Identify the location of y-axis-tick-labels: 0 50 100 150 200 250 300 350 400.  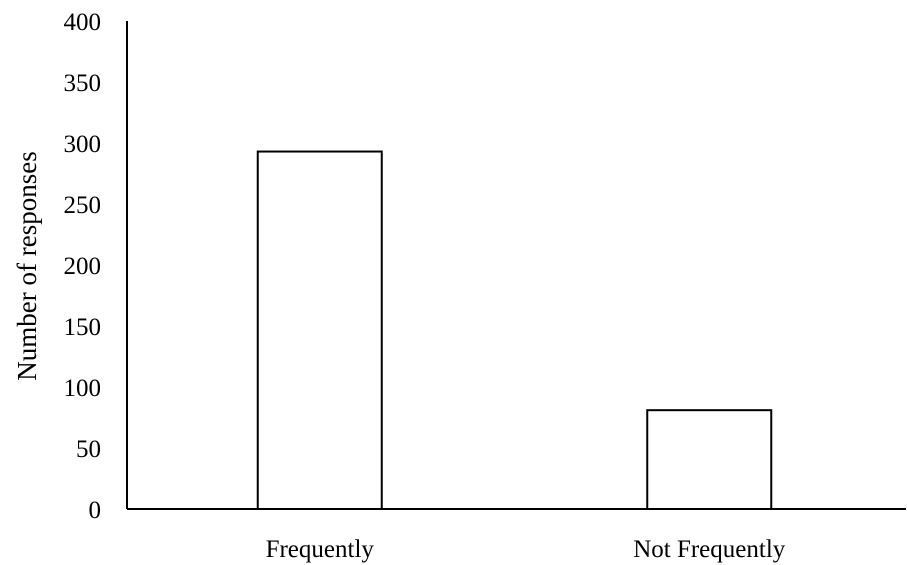
(83, 266).